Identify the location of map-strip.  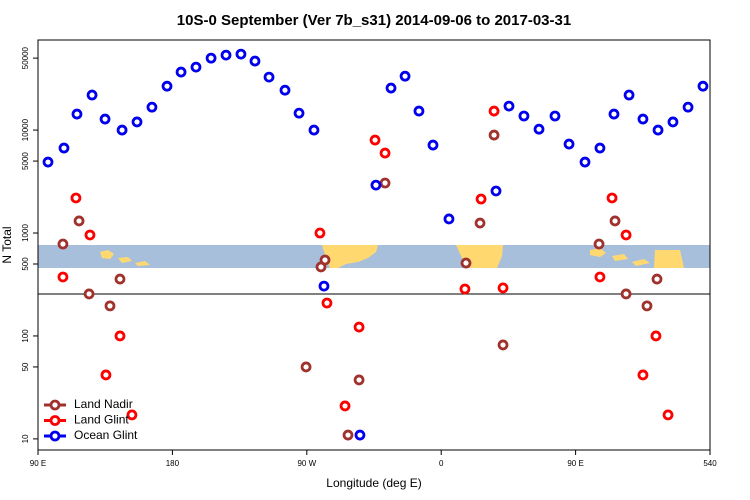
(374, 256).